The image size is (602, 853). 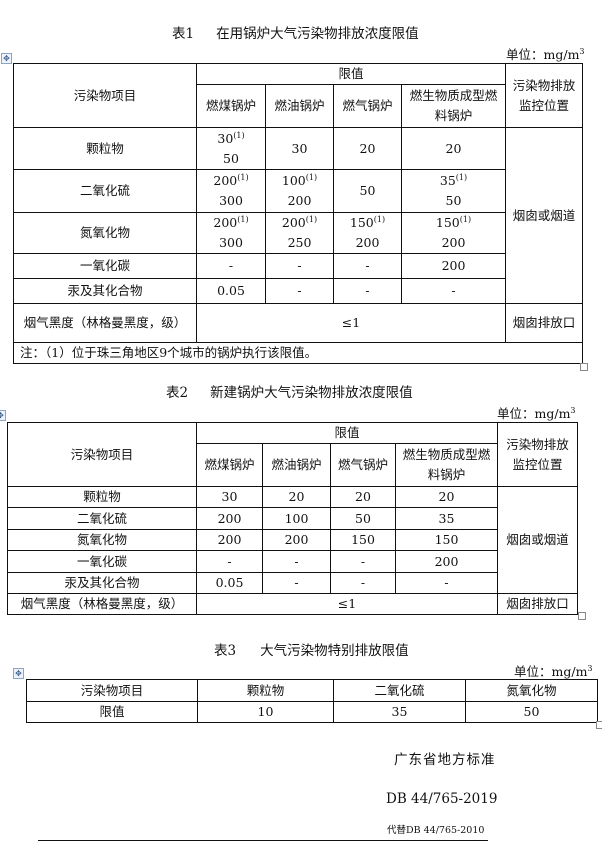 I want to click on limit-value: 0.05, so click(x=229, y=583).